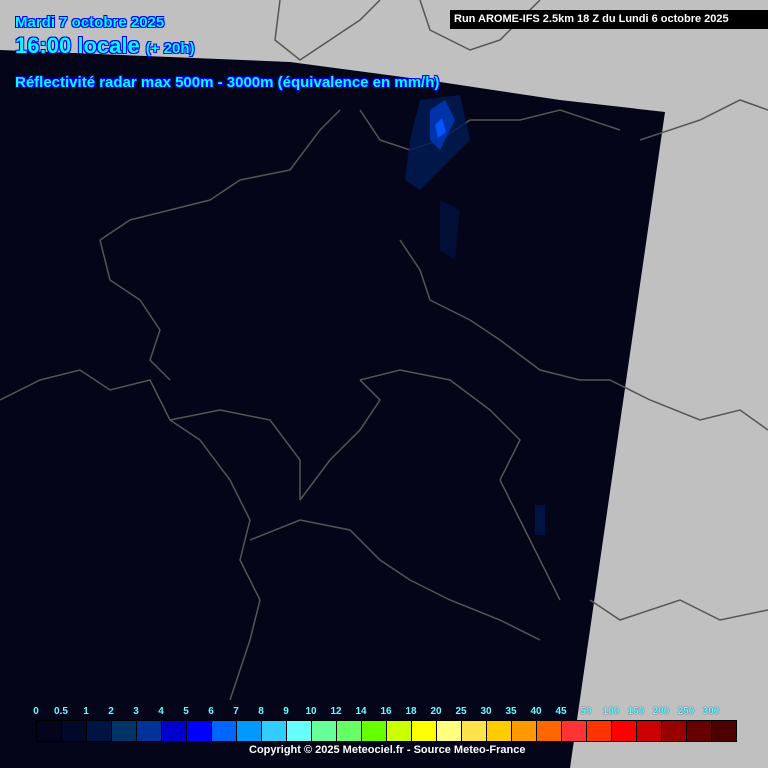  Describe the element at coordinates (511, 711) in the screenshot. I see `legend-label: 35` at that location.